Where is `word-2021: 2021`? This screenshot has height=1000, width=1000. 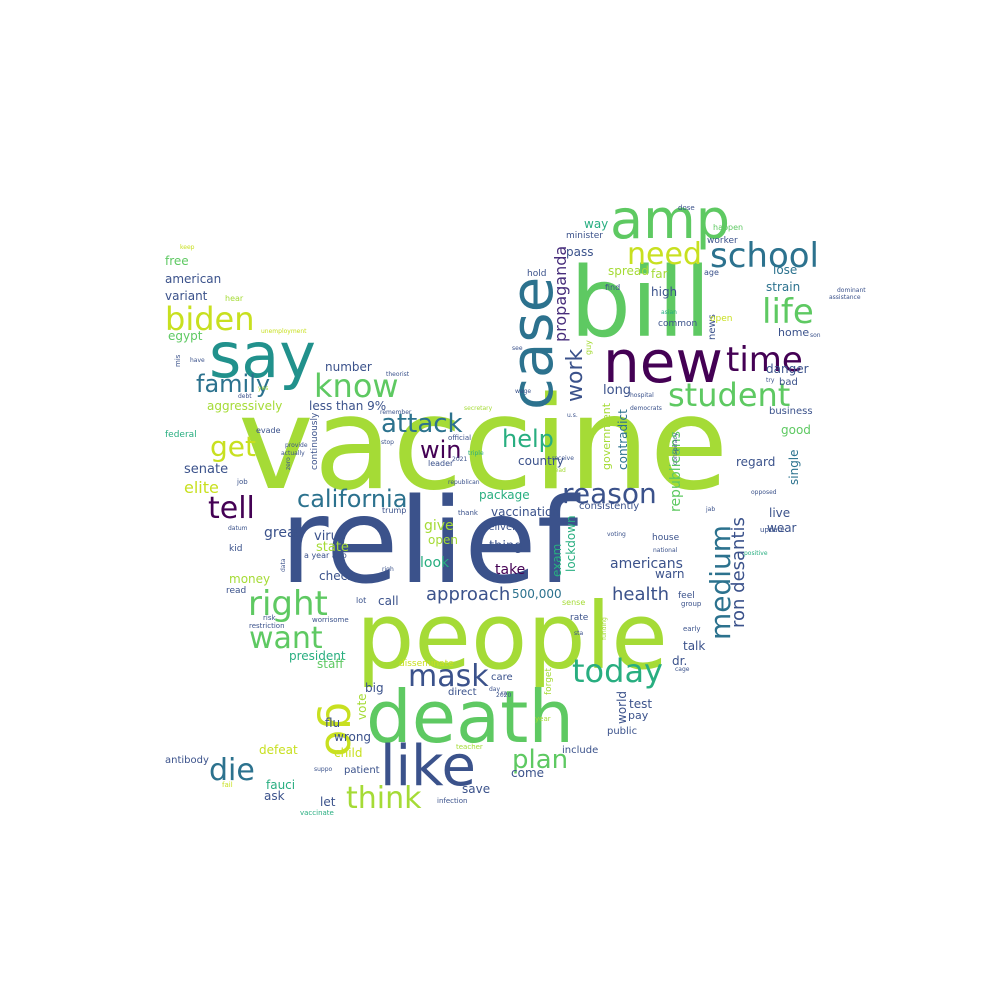 word-2021: 2021 is located at coordinates (459, 459).